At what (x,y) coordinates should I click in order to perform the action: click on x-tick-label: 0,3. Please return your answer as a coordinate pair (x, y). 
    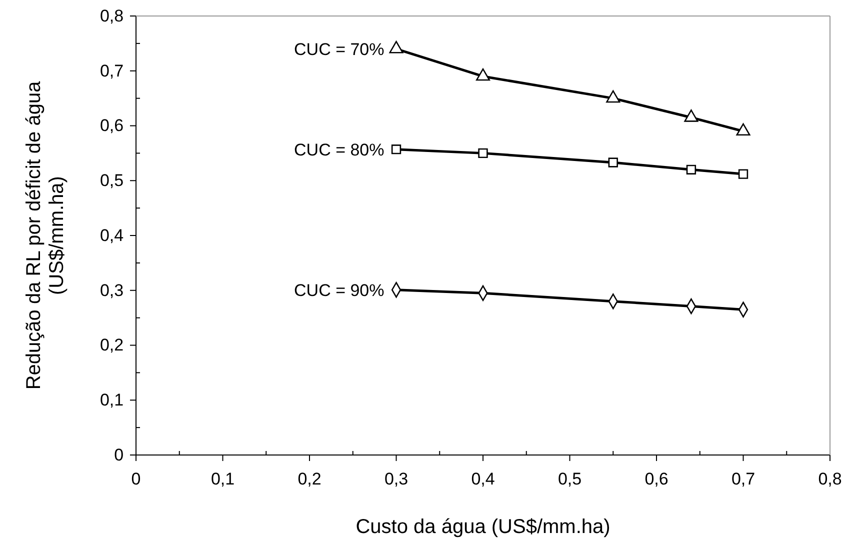
    Looking at the image, I should click on (396, 478).